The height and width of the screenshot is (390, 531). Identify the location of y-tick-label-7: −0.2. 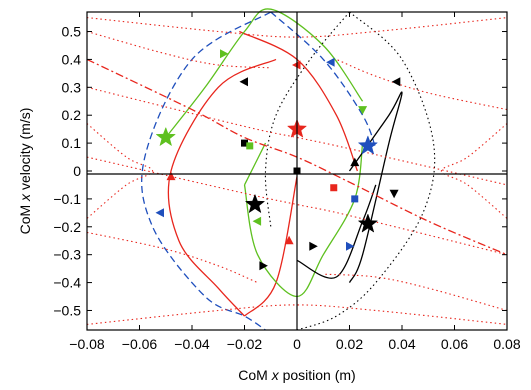
(67, 227).